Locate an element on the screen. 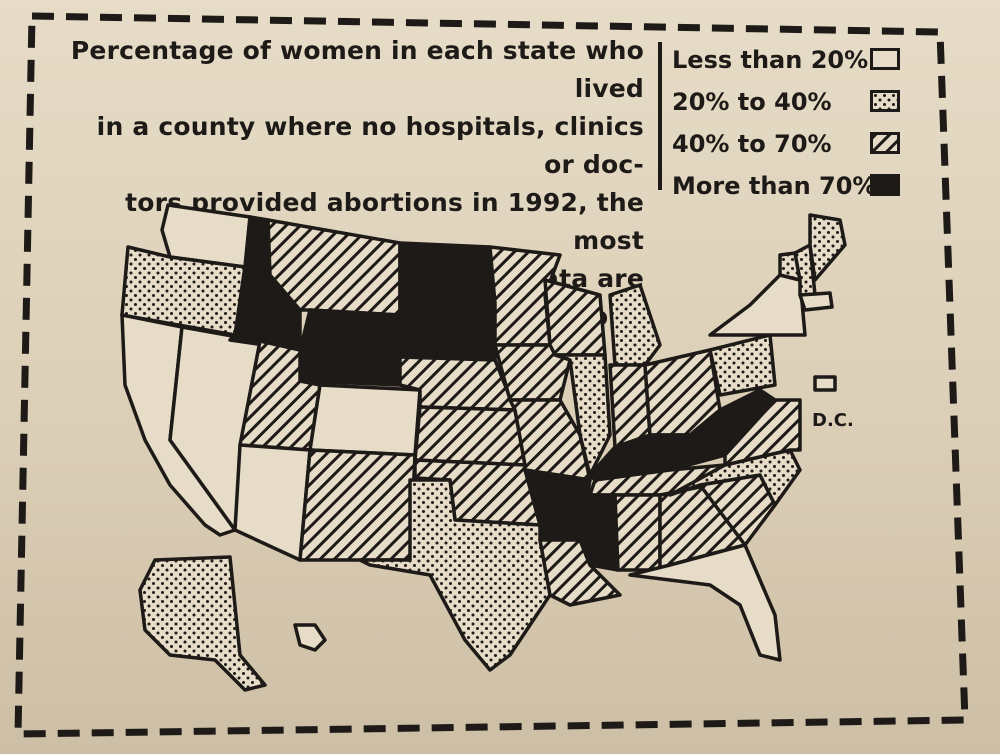 The image size is (1000, 754). state-nd is located at coordinates (447, 273).